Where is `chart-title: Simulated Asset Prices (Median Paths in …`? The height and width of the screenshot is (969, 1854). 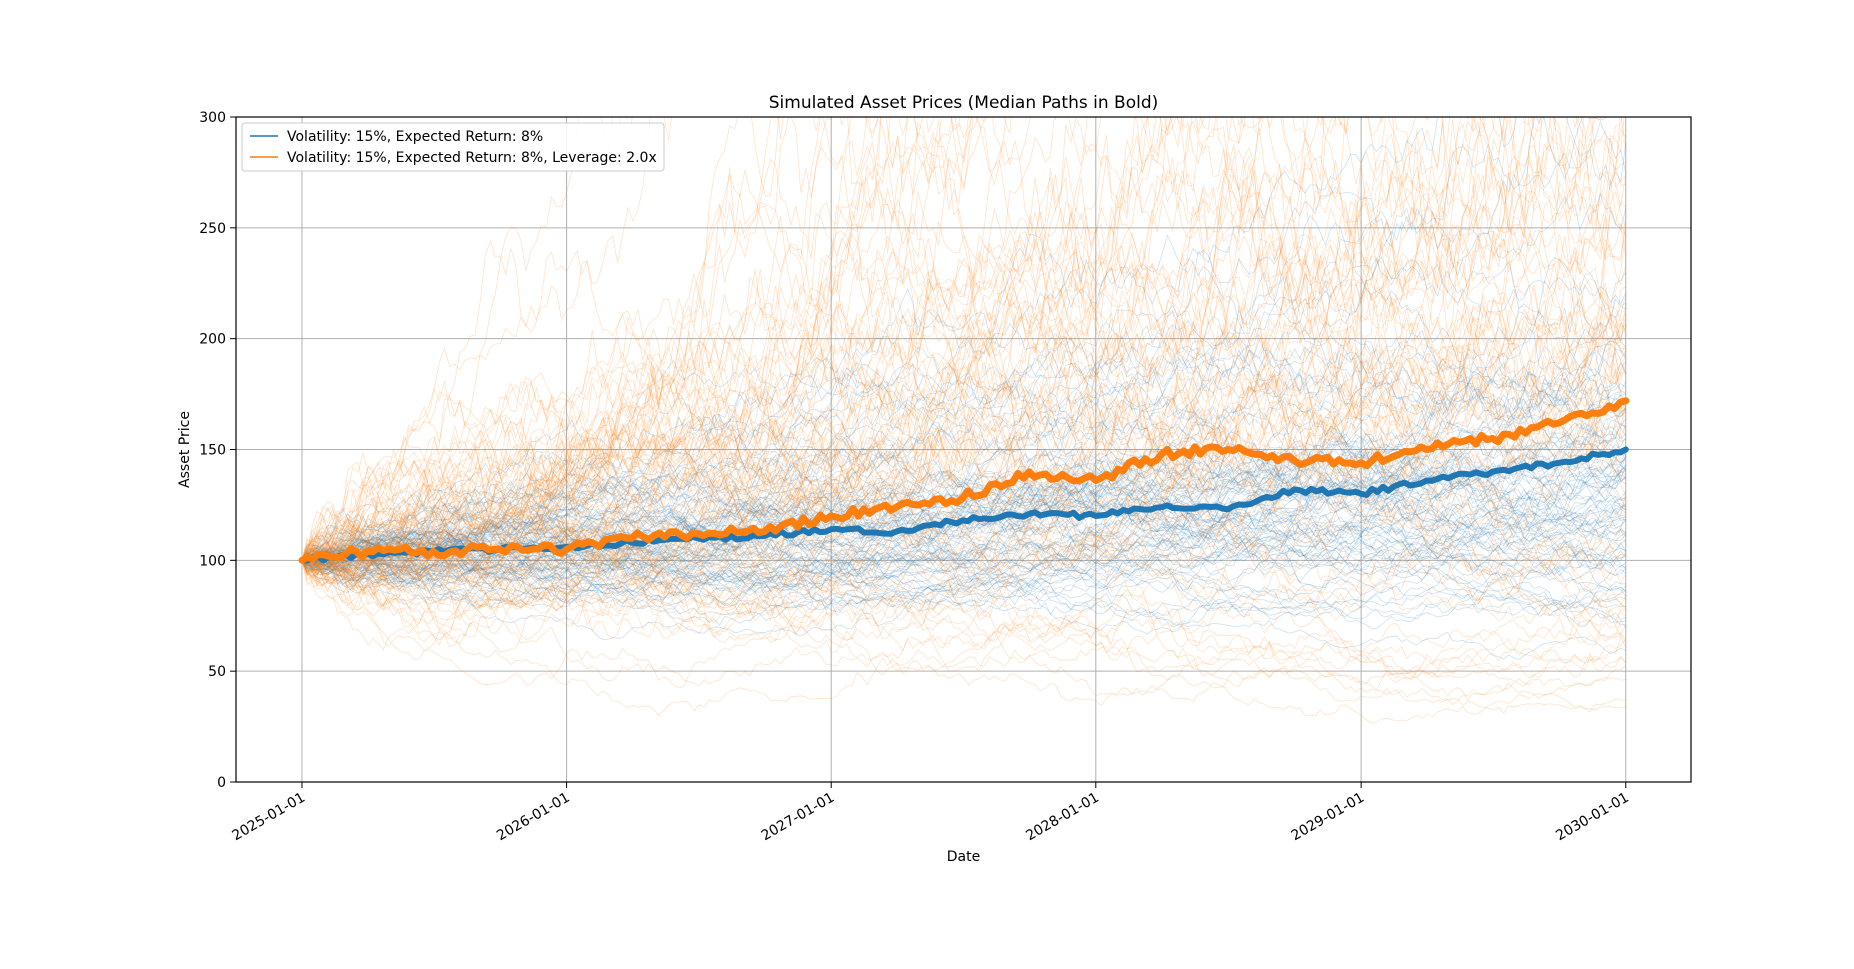 chart-title: Simulated Asset Prices (Median Paths in … is located at coordinates (964, 103).